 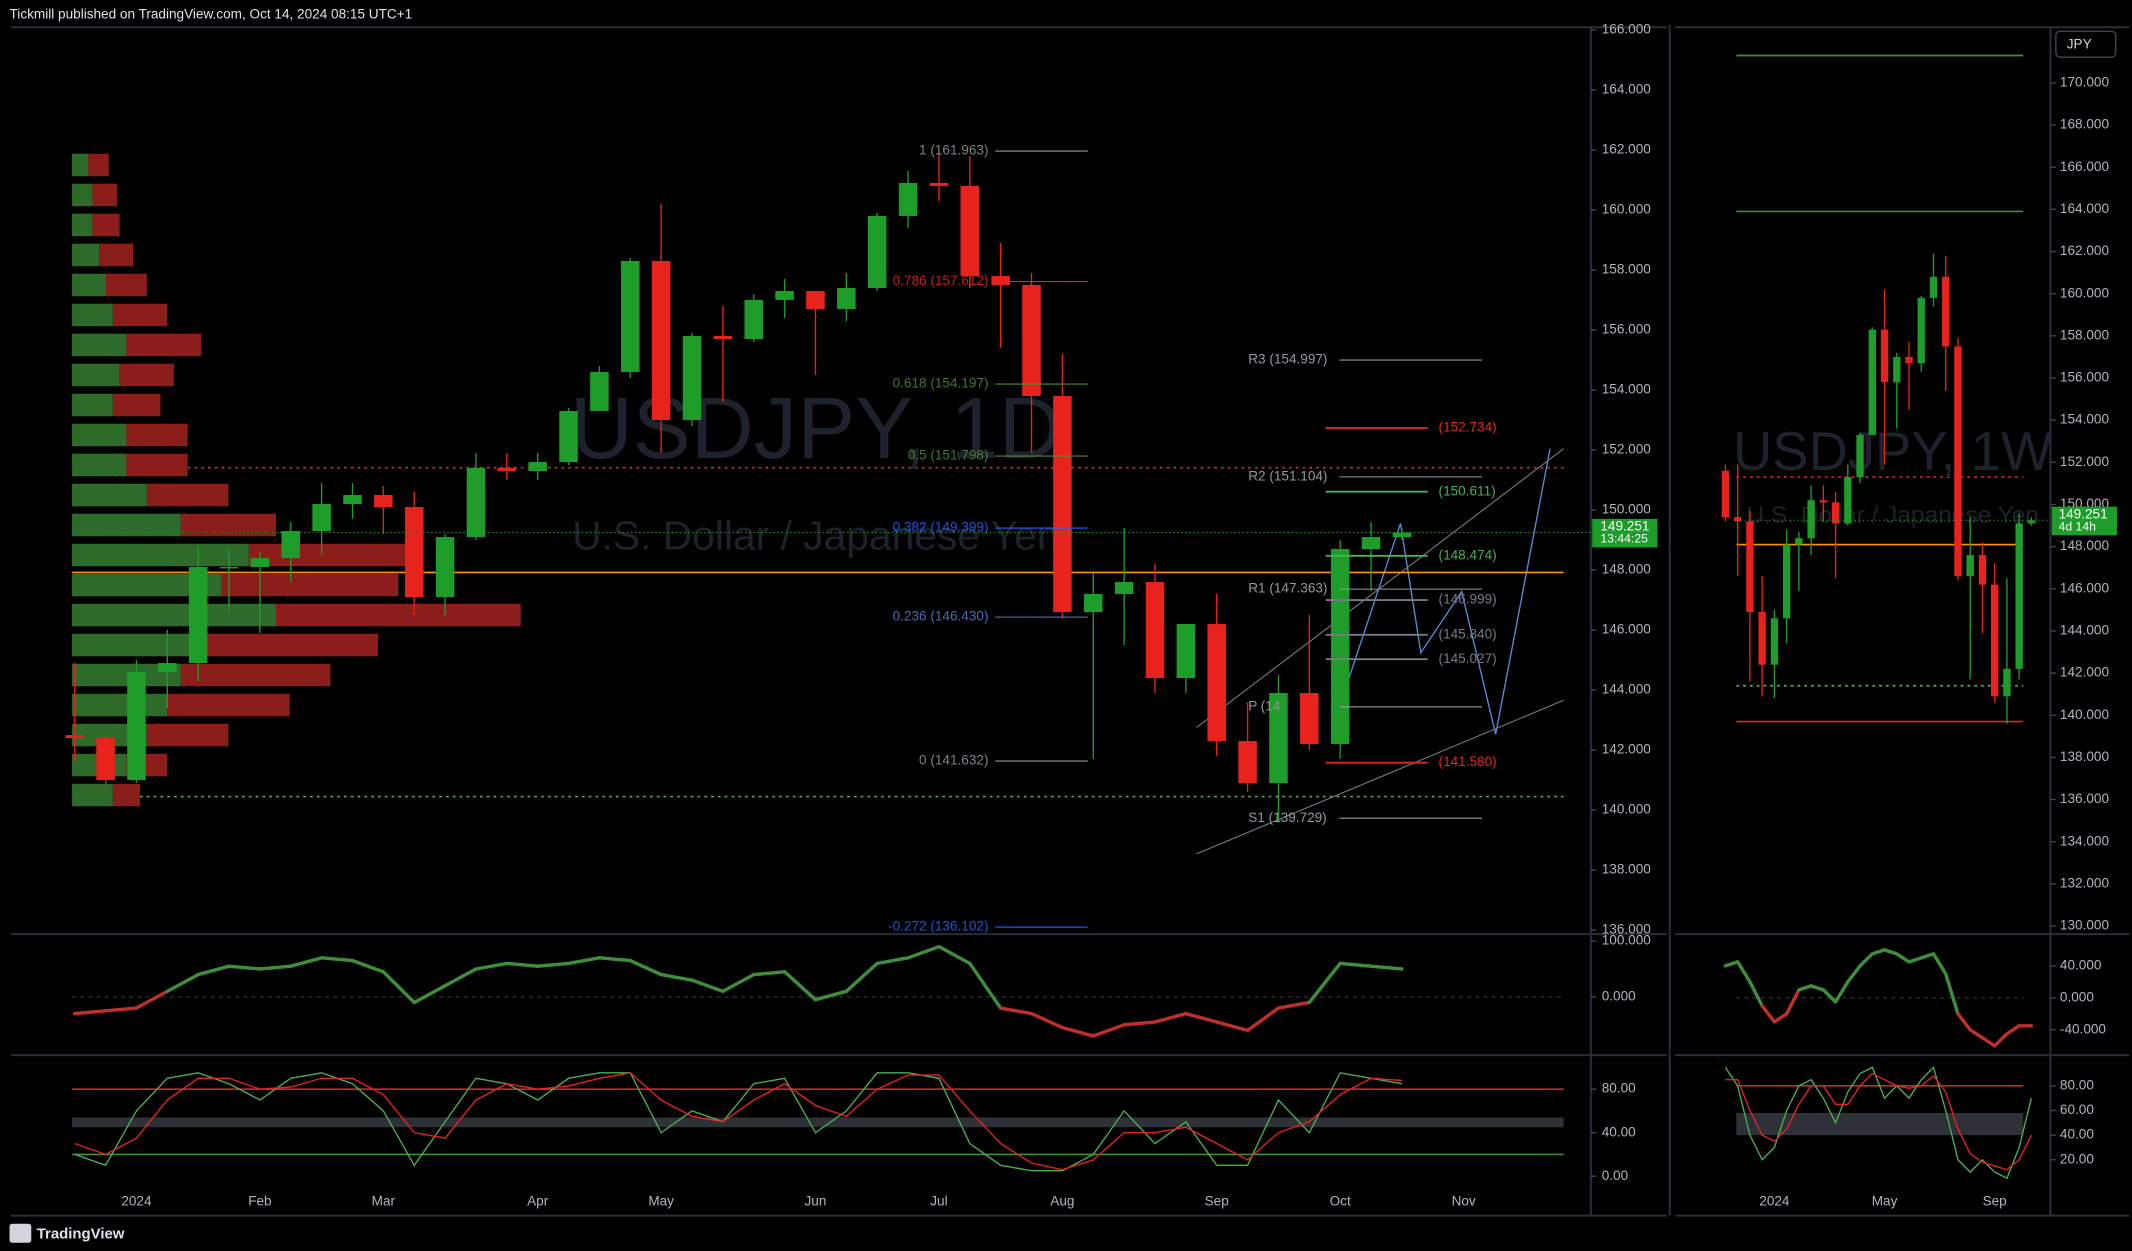 What do you see at coordinates (384, 1201) in the screenshot?
I see `x-tick-label: Mar` at bounding box center [384, 1201].